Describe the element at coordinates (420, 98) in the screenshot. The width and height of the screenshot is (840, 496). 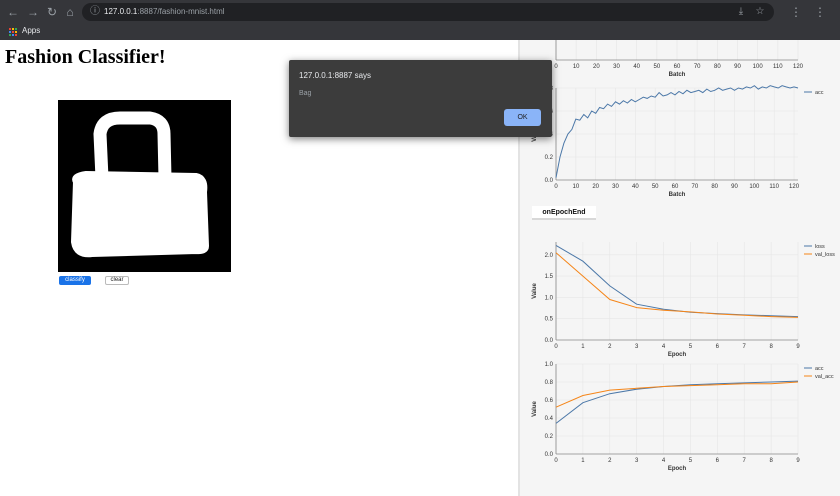
I see `alert-dialog: 127.0.0.1:8887 says Bag OK` at that location.